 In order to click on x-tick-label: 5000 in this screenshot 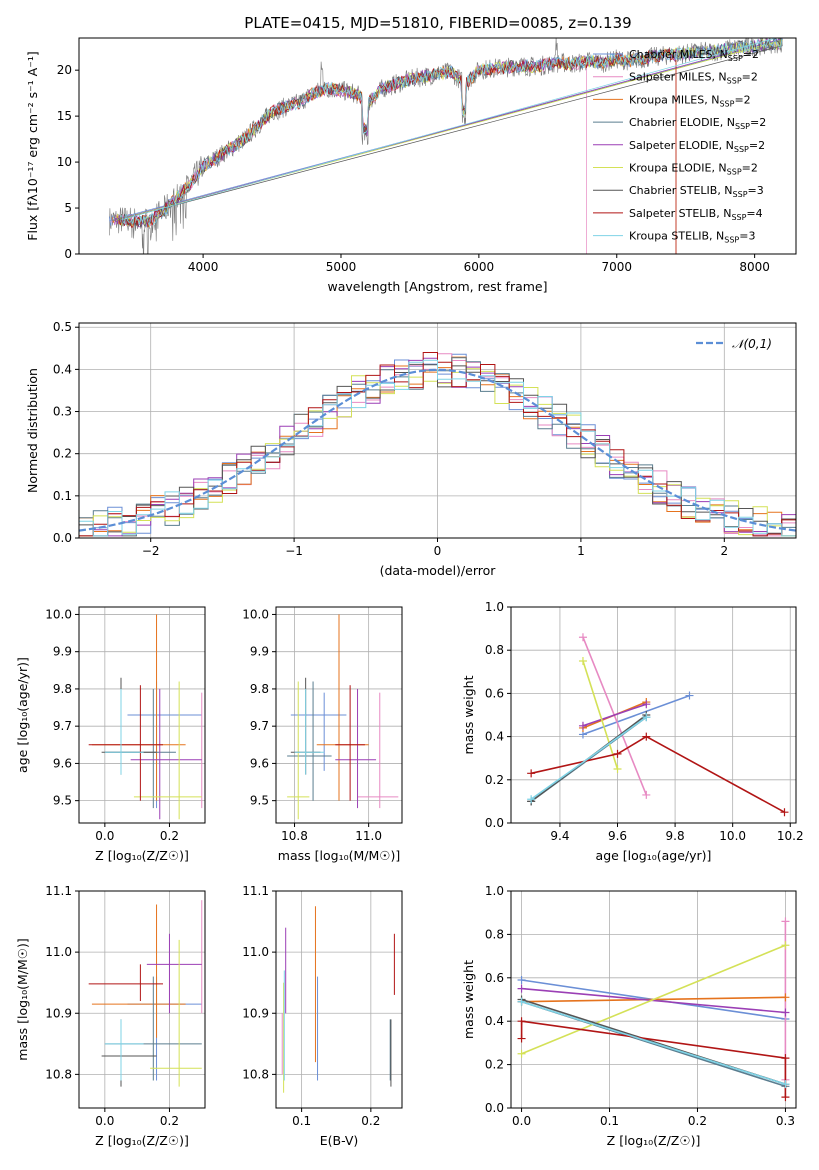, I will do `click(341, 267)`.